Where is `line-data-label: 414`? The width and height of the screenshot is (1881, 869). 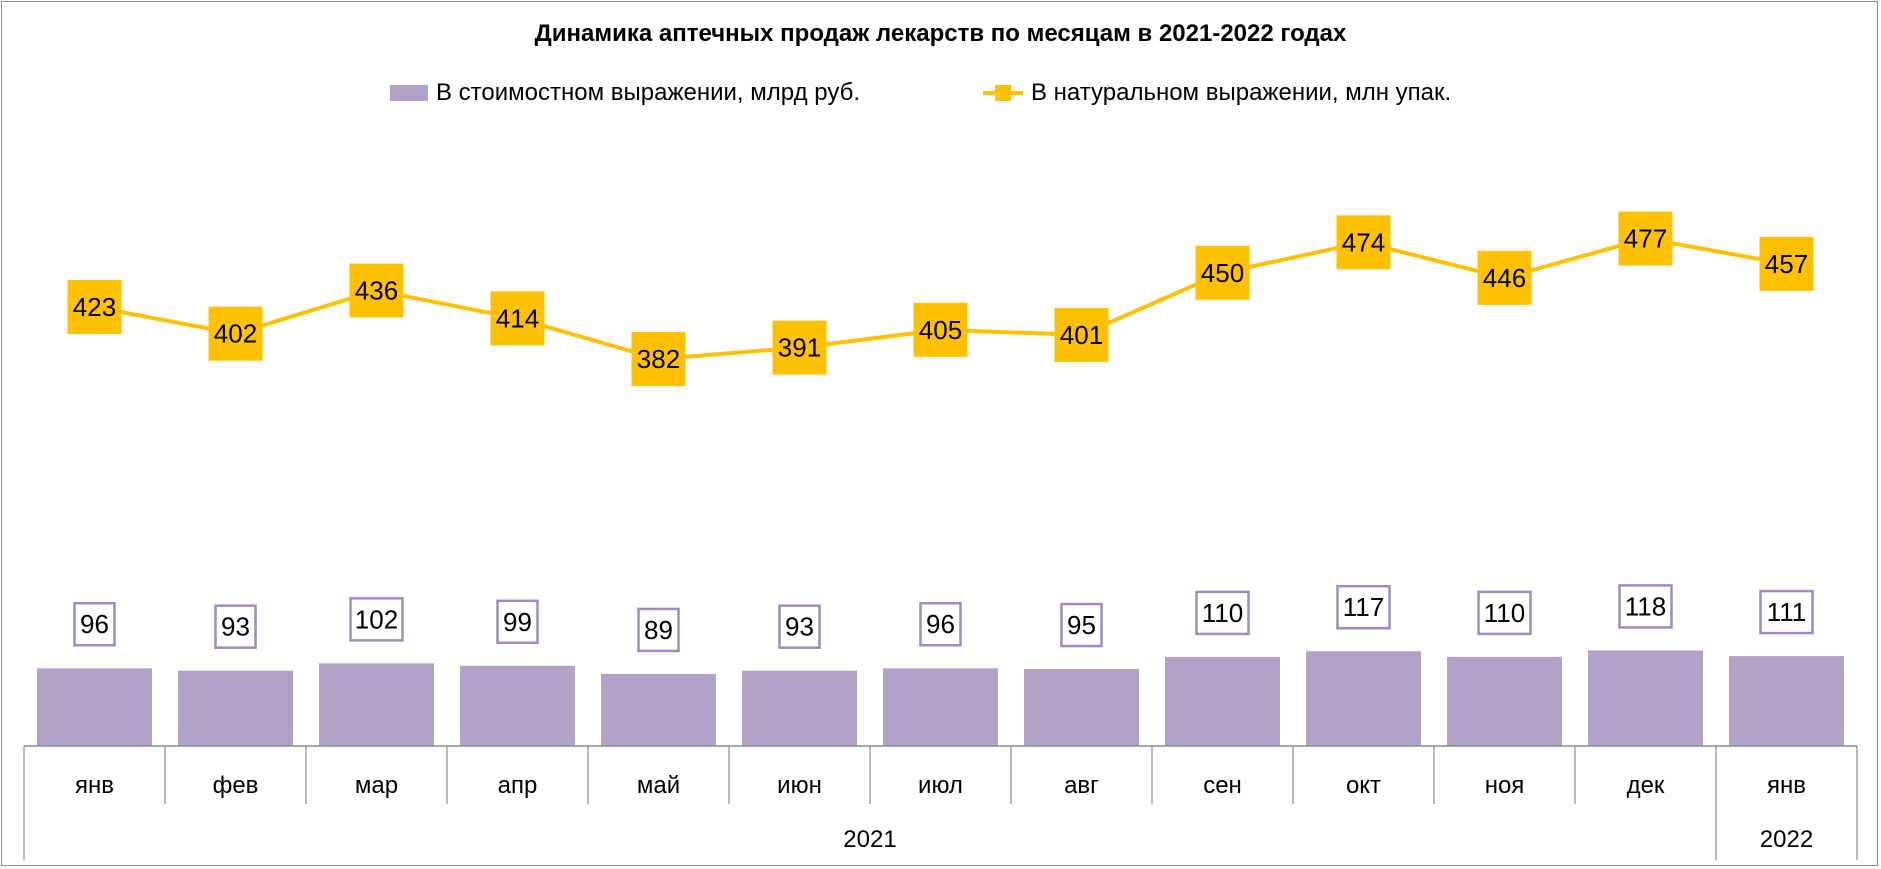
line-data-label: 414 is located at coordinates (517, 318).